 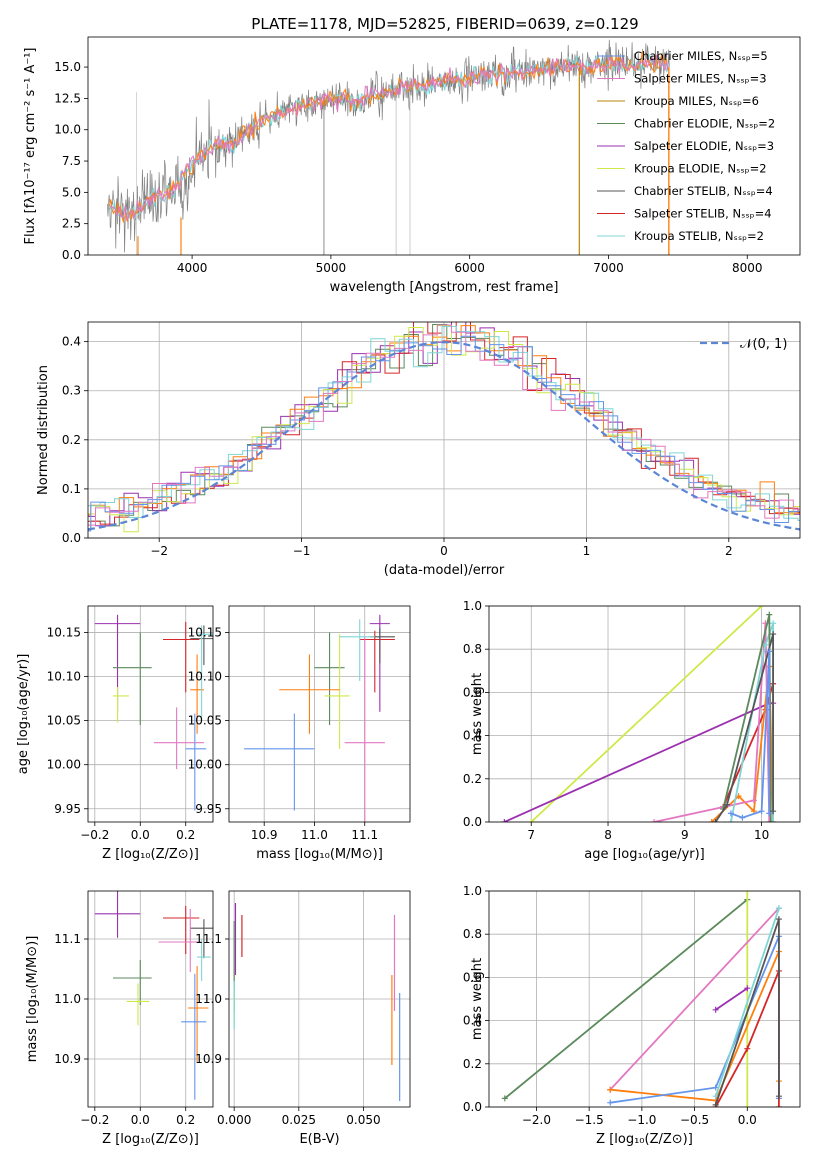 What do you see at coordinates (192, 268) in the screenshot?
I see `x-tick-label: 4000` at bounding box center [192, 268].